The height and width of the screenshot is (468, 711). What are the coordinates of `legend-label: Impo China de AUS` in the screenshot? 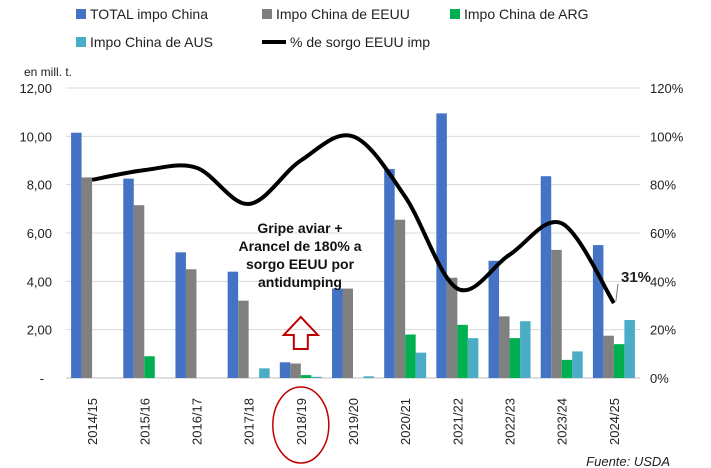 It's located at (151, 42).